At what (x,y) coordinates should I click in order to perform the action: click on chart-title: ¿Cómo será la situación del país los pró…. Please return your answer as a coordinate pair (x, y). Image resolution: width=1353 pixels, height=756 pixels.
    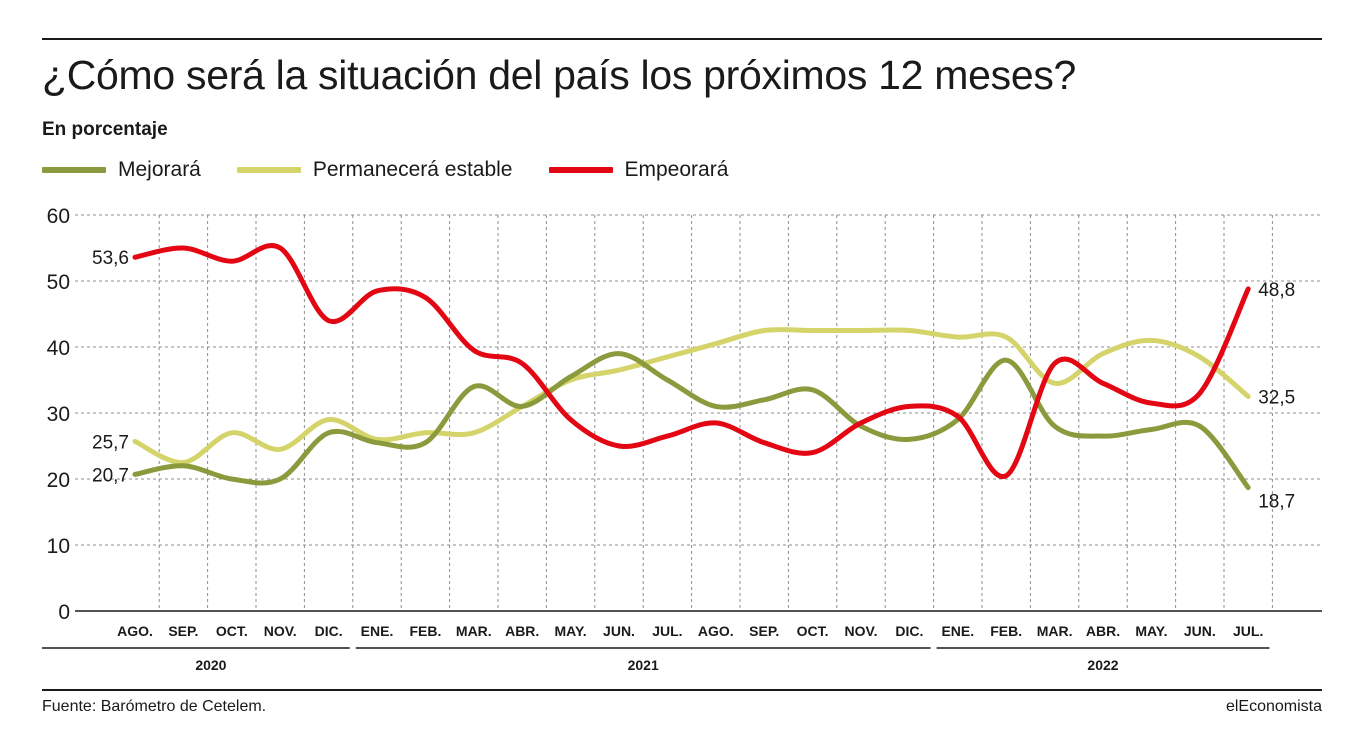
    Looking at the image, I should click on (559, 75).